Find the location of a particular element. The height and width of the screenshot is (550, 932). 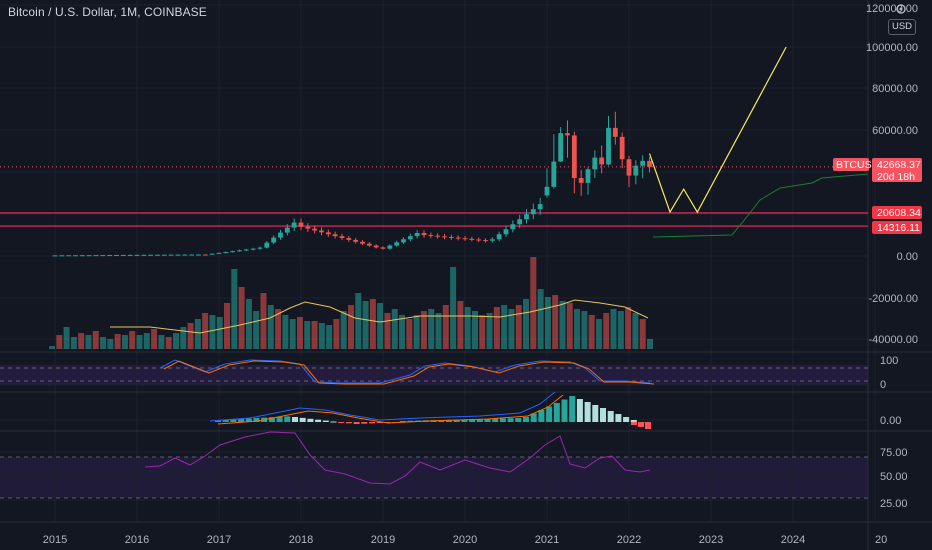

price-tick-label: 120000.00 is located at coordinates (892, 9).